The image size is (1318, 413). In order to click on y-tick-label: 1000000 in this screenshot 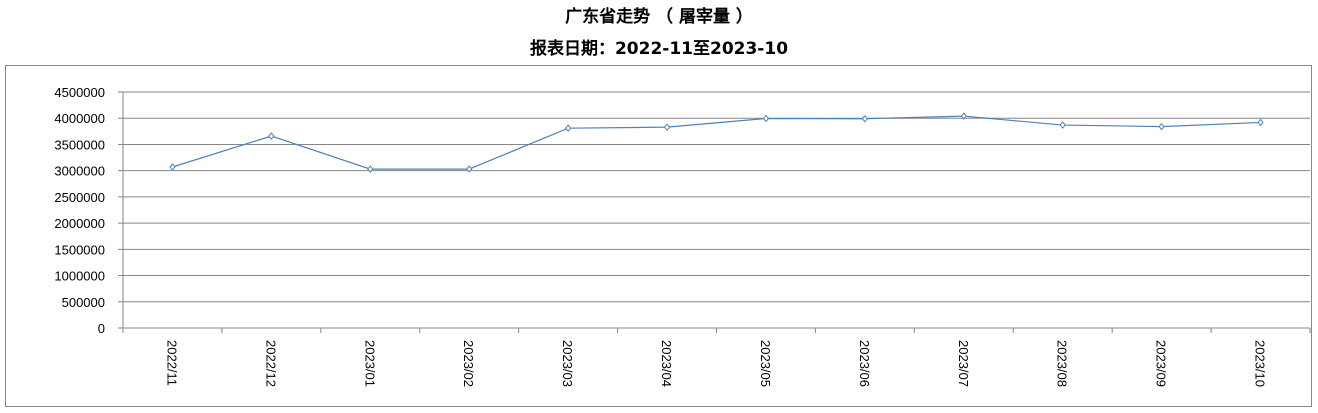, I will do `click(79, 276)`.